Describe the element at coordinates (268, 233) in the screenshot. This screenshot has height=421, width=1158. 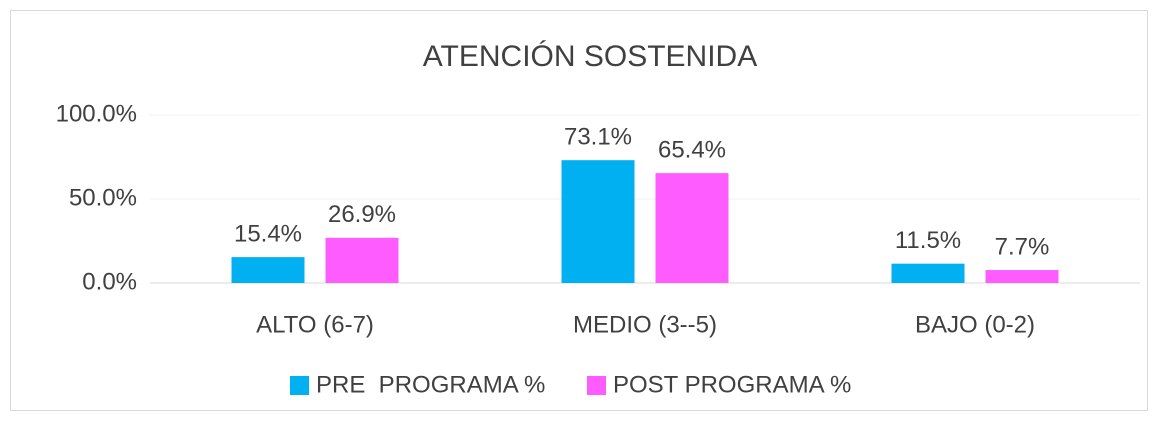
I see `value-label: 15.4%` at that location.